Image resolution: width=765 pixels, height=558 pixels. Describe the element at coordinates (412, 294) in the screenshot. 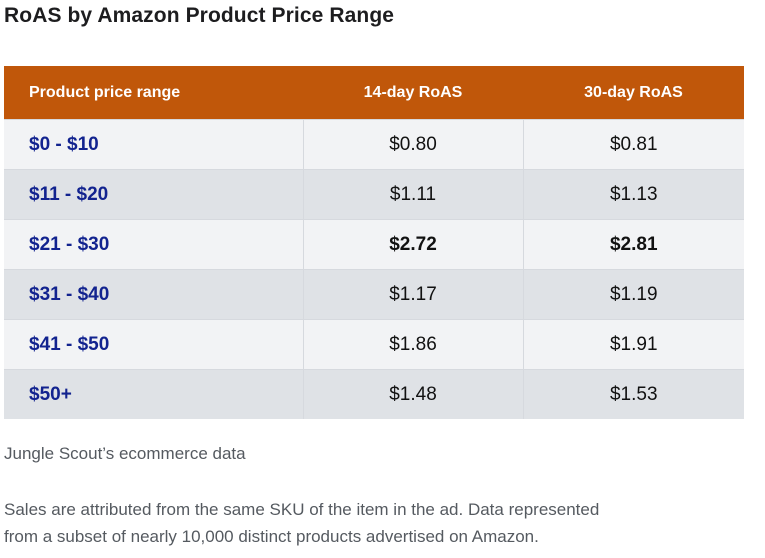

I see `roas-14-cell: $1.17` at that location.